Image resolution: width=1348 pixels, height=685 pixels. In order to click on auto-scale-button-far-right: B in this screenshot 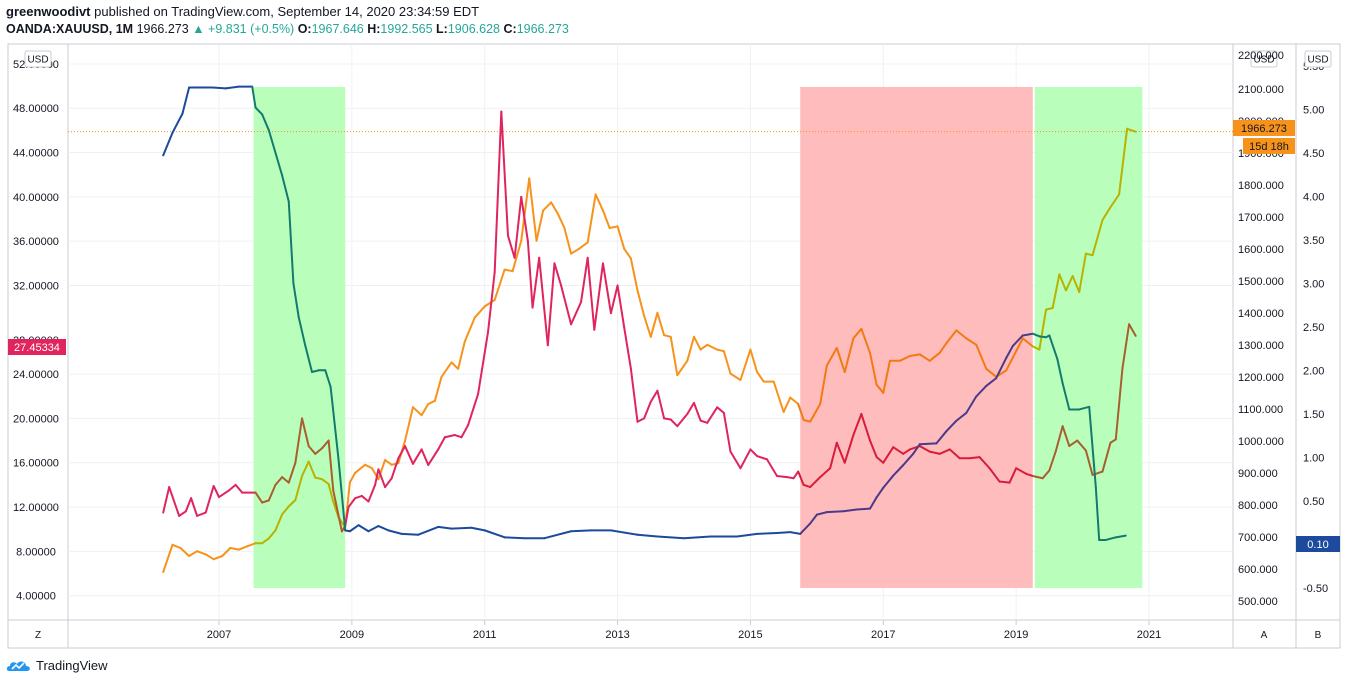, I will do `click(1318, 635)`.